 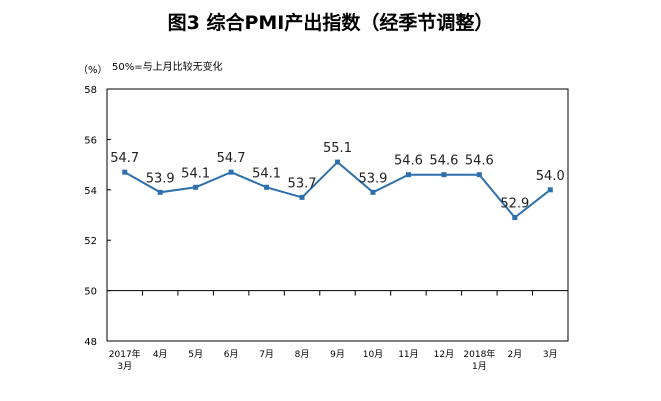 I want to click on y-tick-label: 50, so click(x=90, y=292).